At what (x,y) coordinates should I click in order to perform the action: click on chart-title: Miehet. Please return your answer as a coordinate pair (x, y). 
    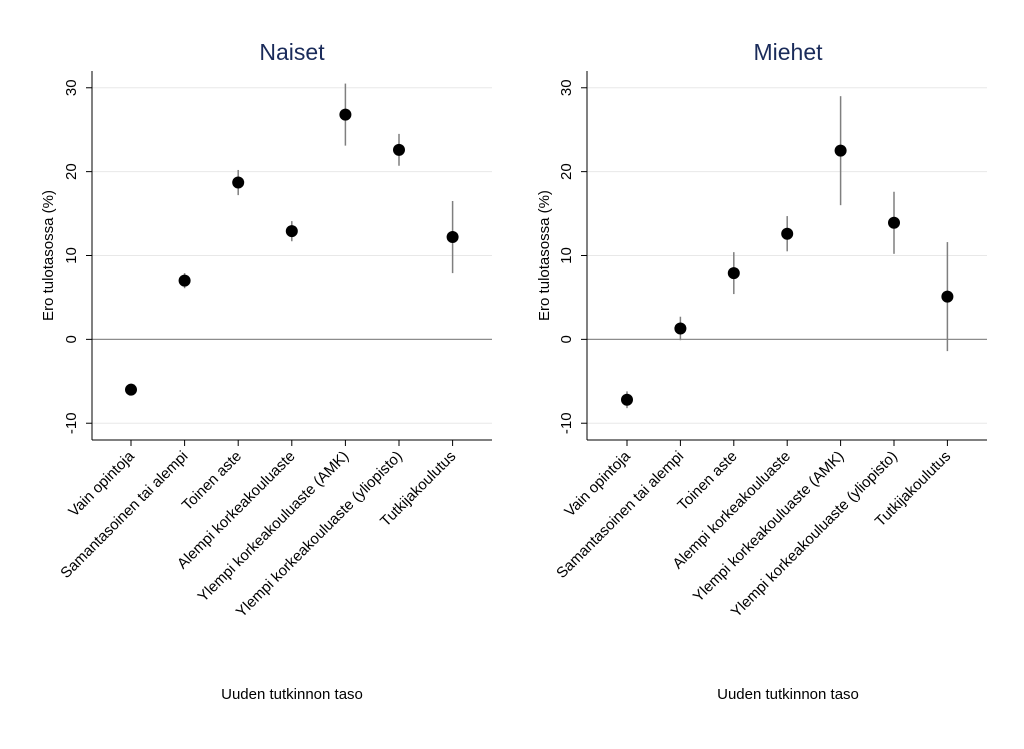
    Looking at the image, I should click on (788, 52).